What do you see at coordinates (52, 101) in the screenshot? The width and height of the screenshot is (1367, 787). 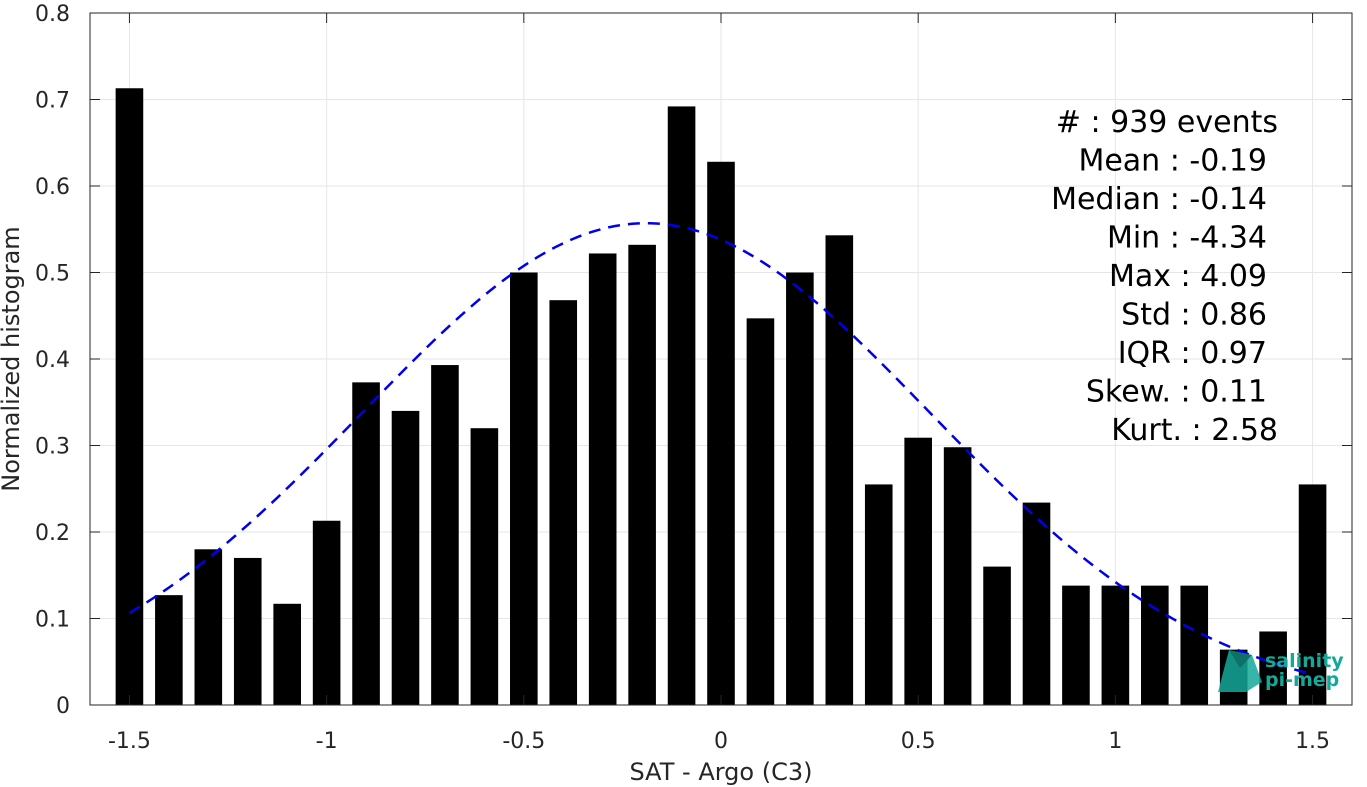 I see `y-tick-label: 0.7` at bounding box center [52, 101].